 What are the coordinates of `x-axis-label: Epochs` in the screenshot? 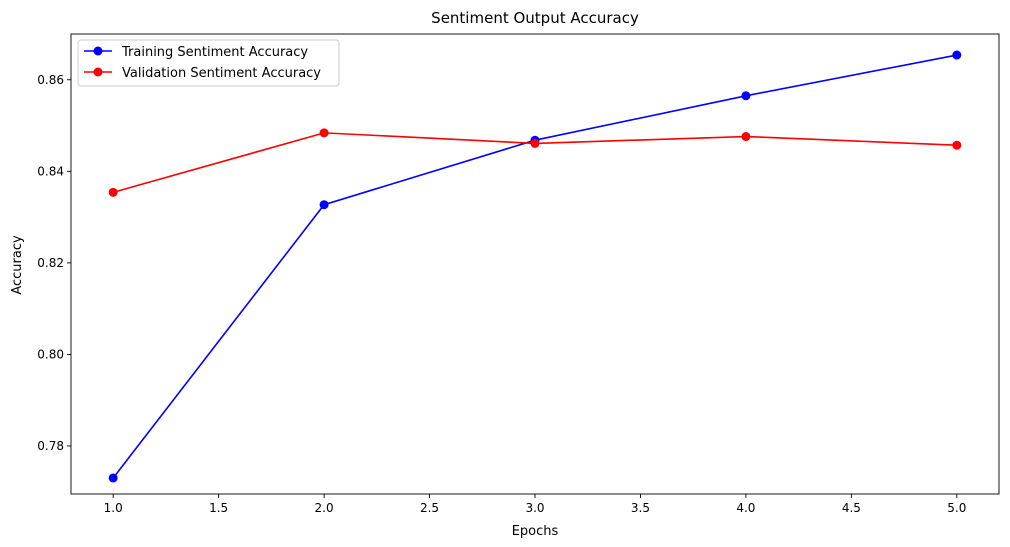 It's located at (535, 531).